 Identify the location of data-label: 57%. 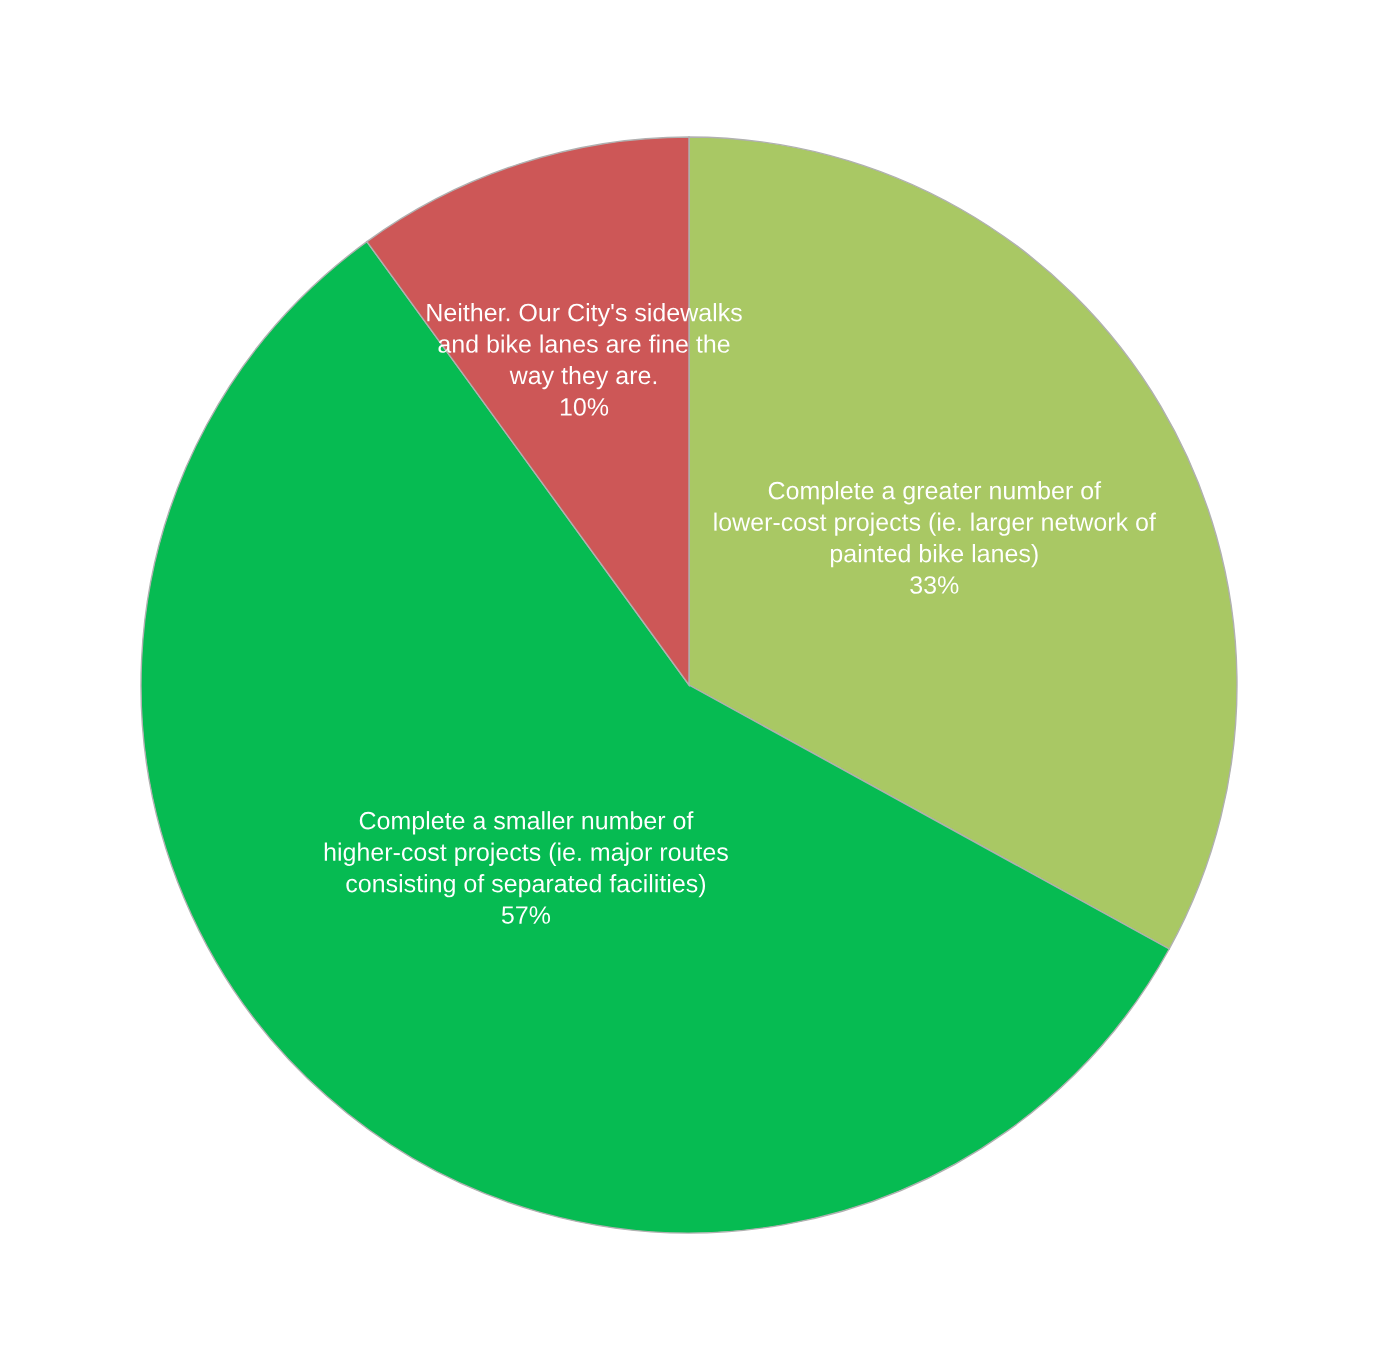
(526, 915).